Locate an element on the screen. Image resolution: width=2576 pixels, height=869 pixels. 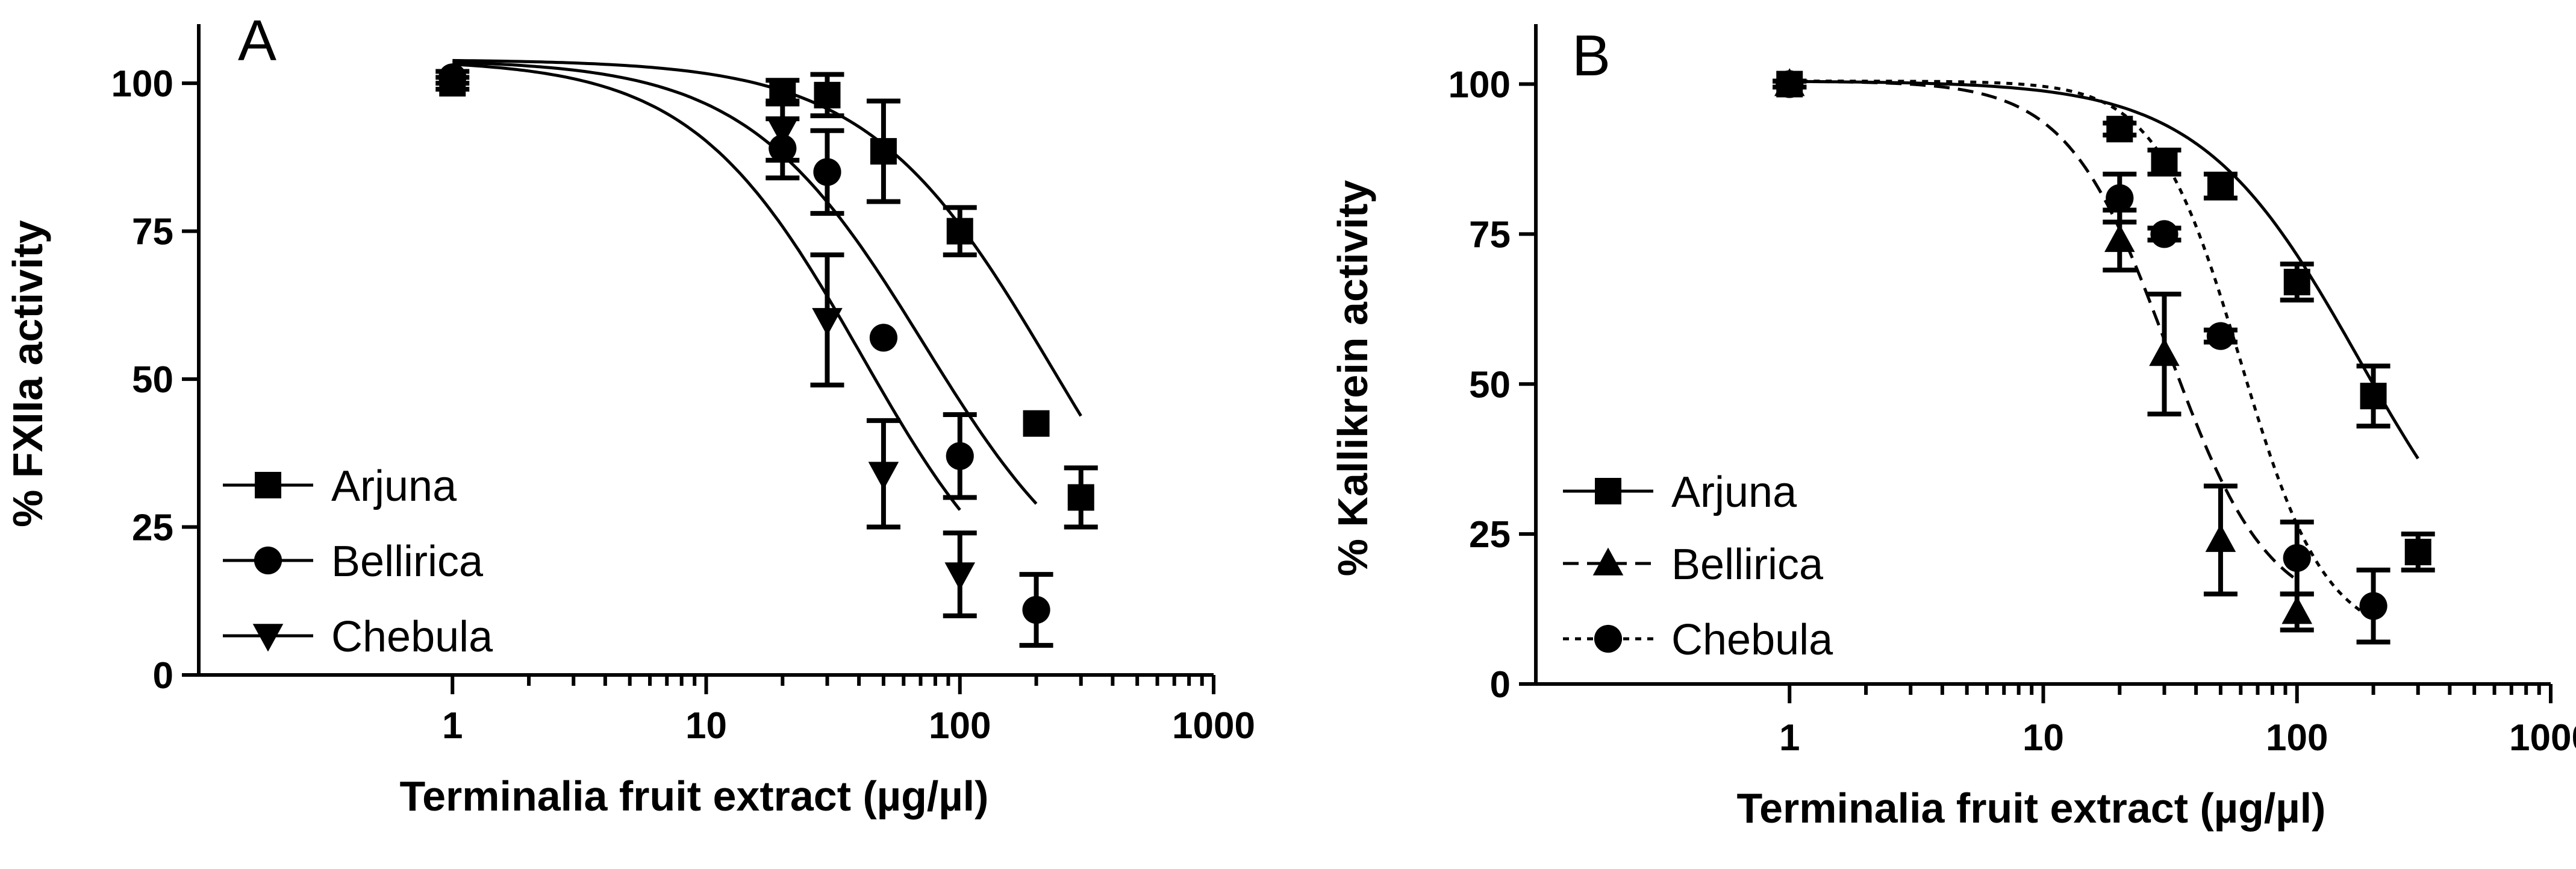
y-axis-label: % FXIIa activity is located at coordinates (27, 373).